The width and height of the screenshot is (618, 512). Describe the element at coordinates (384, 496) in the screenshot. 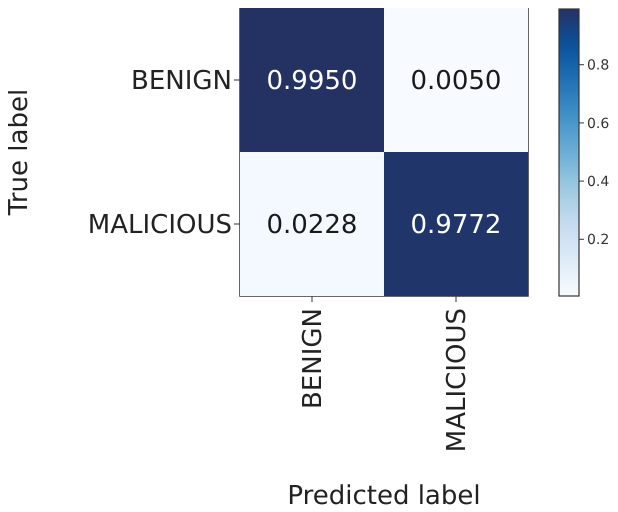

I see `x-axis-title: Predicted label` at that location.